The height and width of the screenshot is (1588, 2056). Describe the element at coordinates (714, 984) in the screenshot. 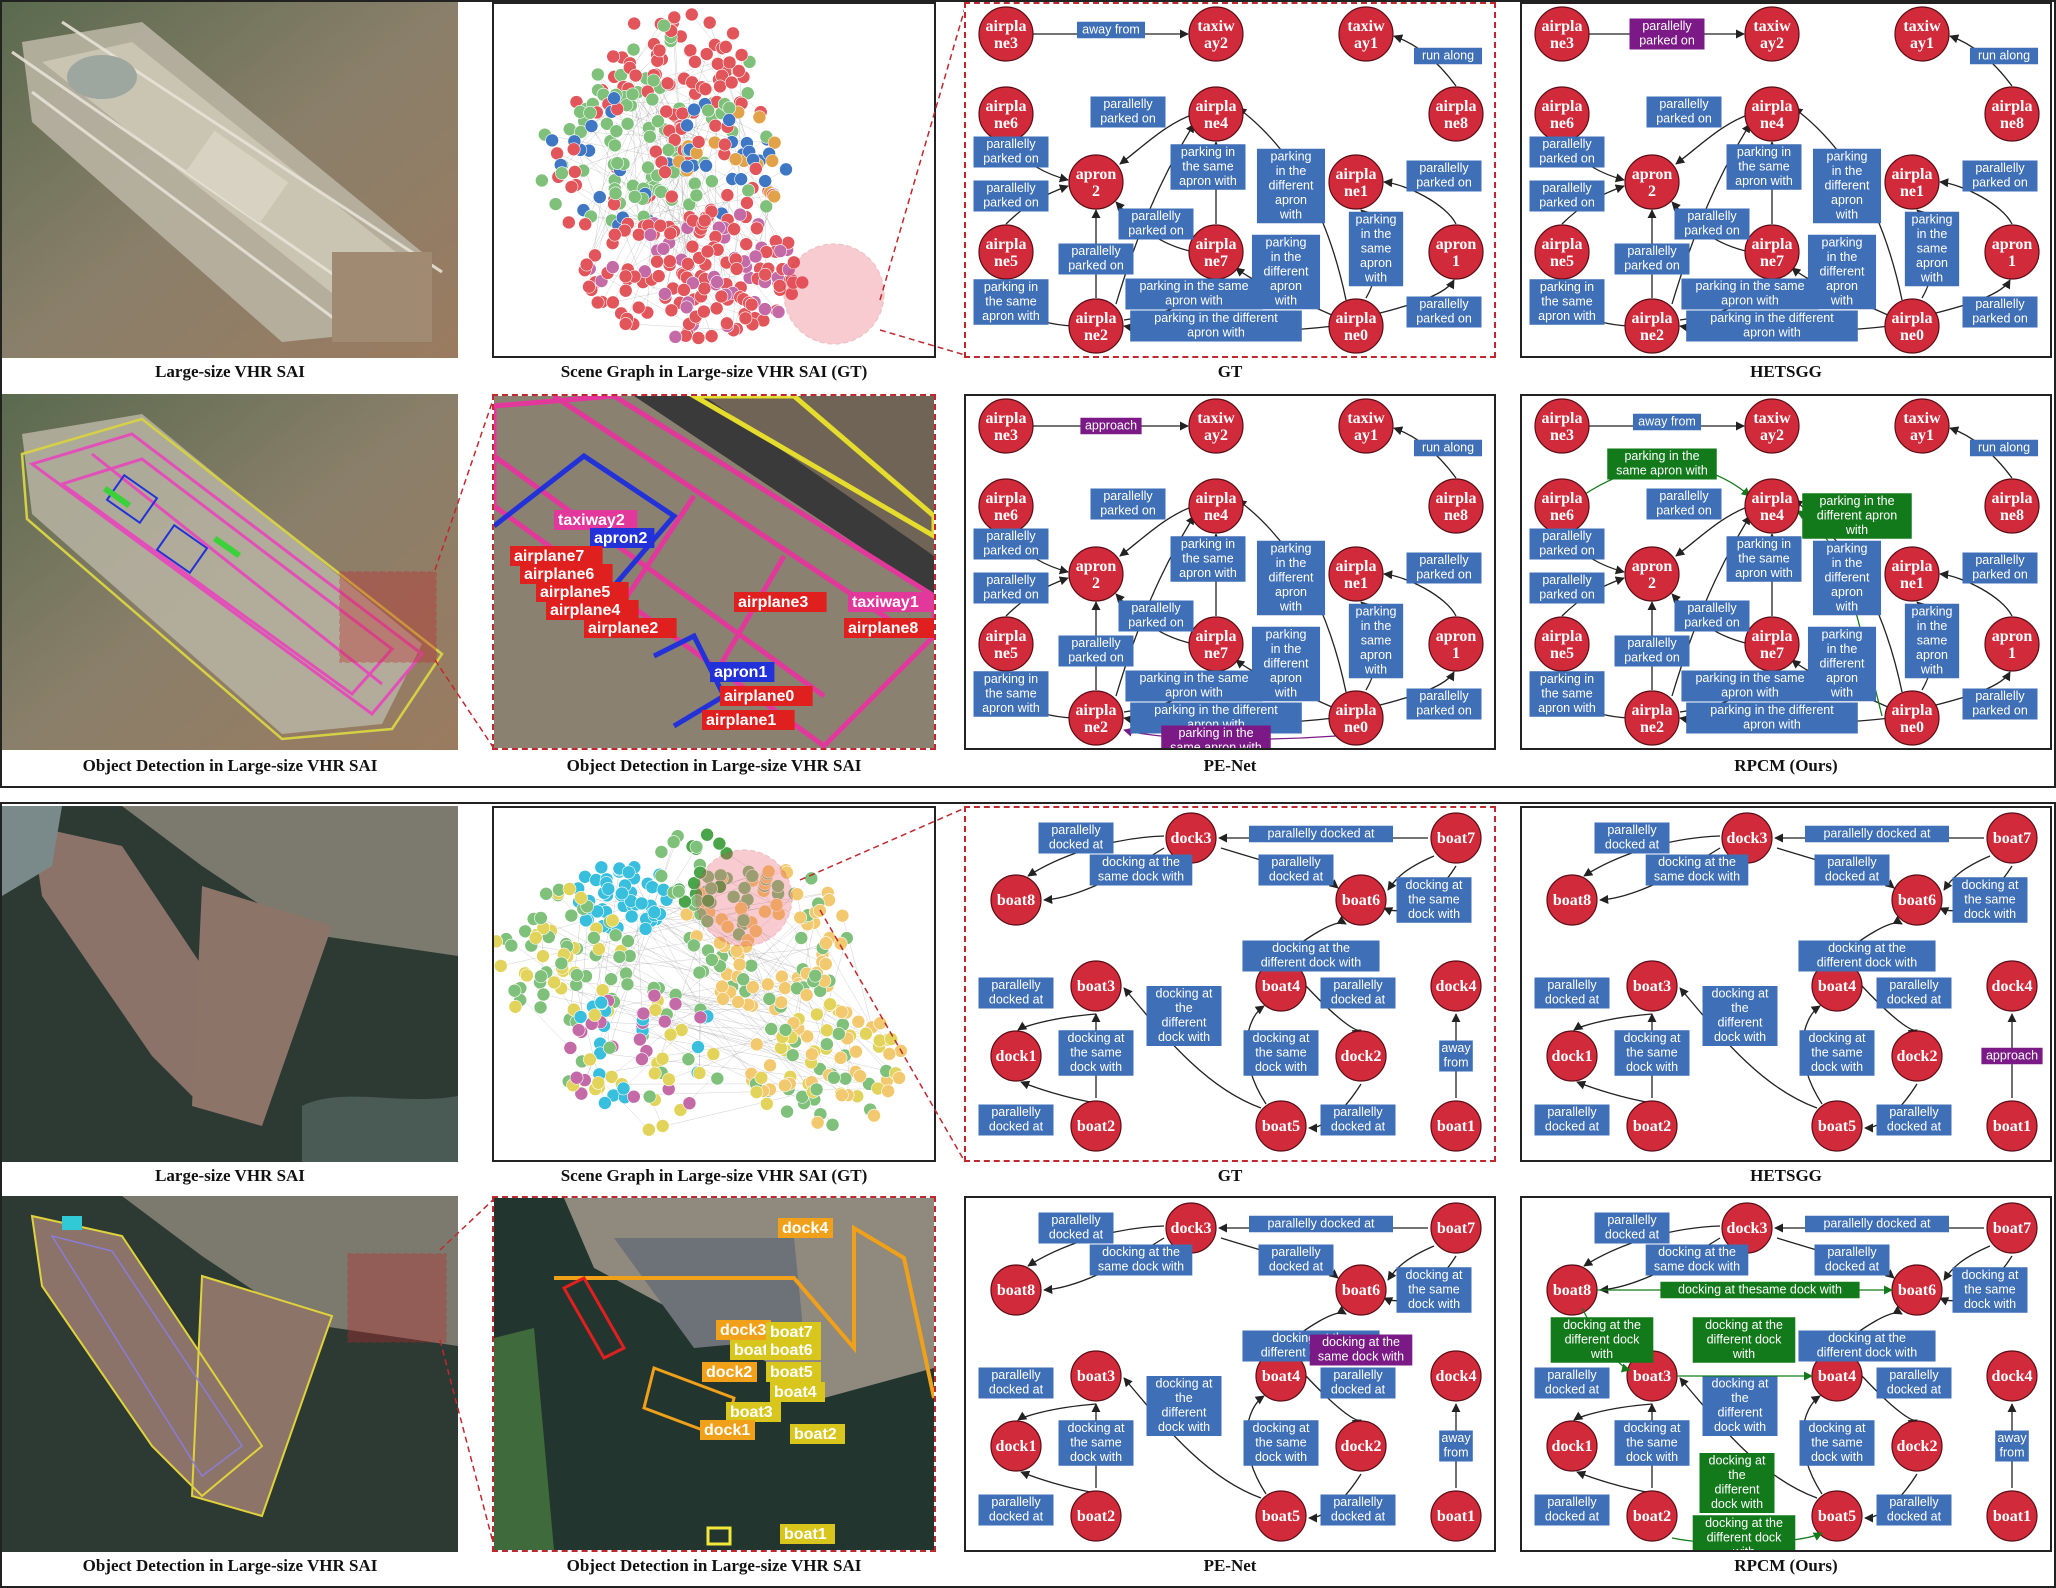

I see `port-scene-graph-panel` at that location.